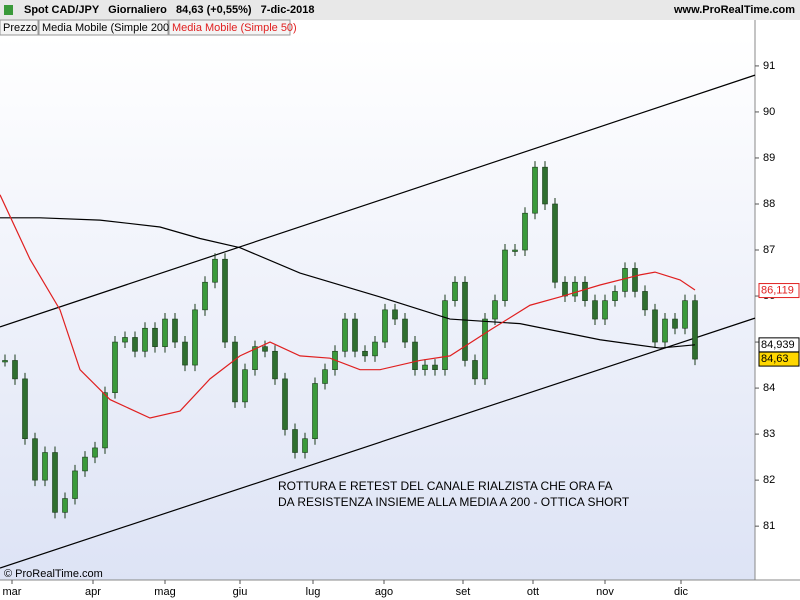 The height and width of the screenshot is (600, 800). What do you see at coordinates (775, 359) in the screenshot?
I see `price-label: 84,63` at bounding box center [775, 359].